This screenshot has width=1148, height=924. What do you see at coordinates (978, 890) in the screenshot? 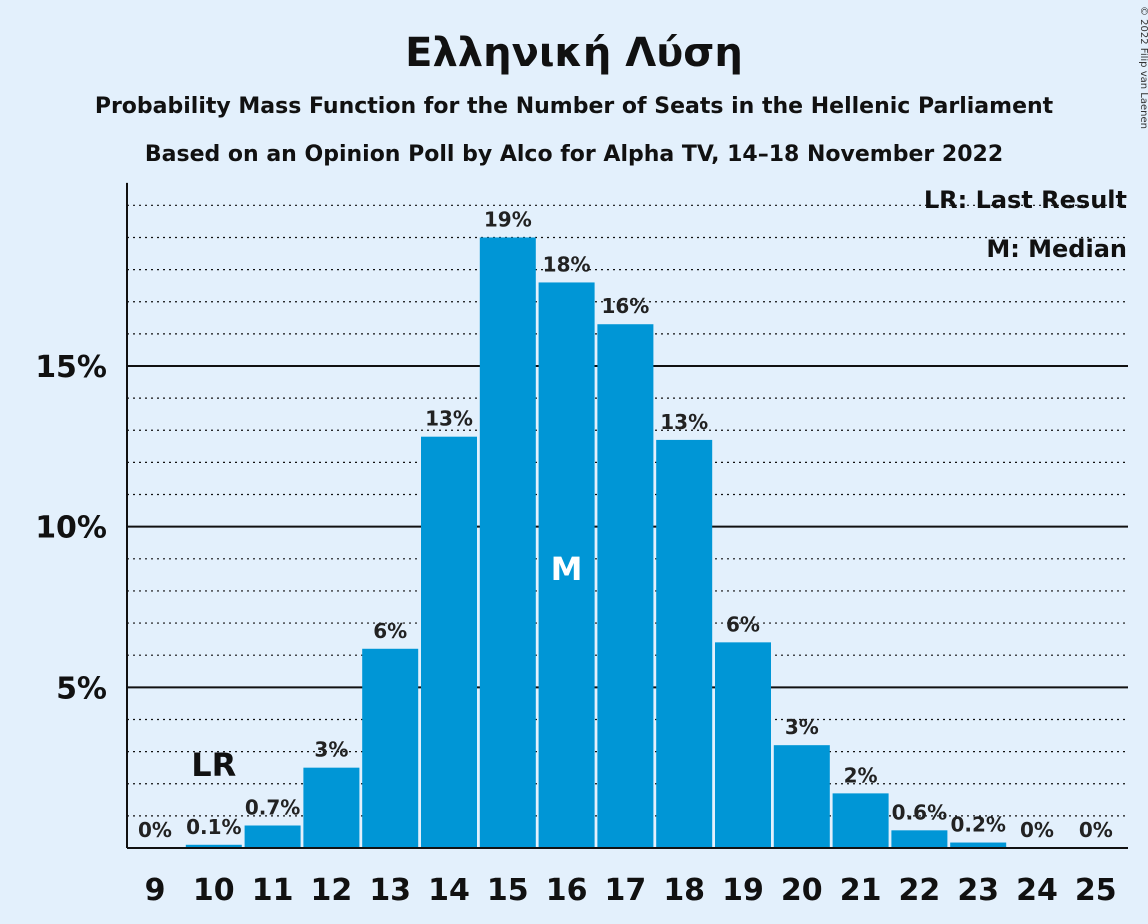
I see `x-tick-label: 23` at bounding box center [978, 890].